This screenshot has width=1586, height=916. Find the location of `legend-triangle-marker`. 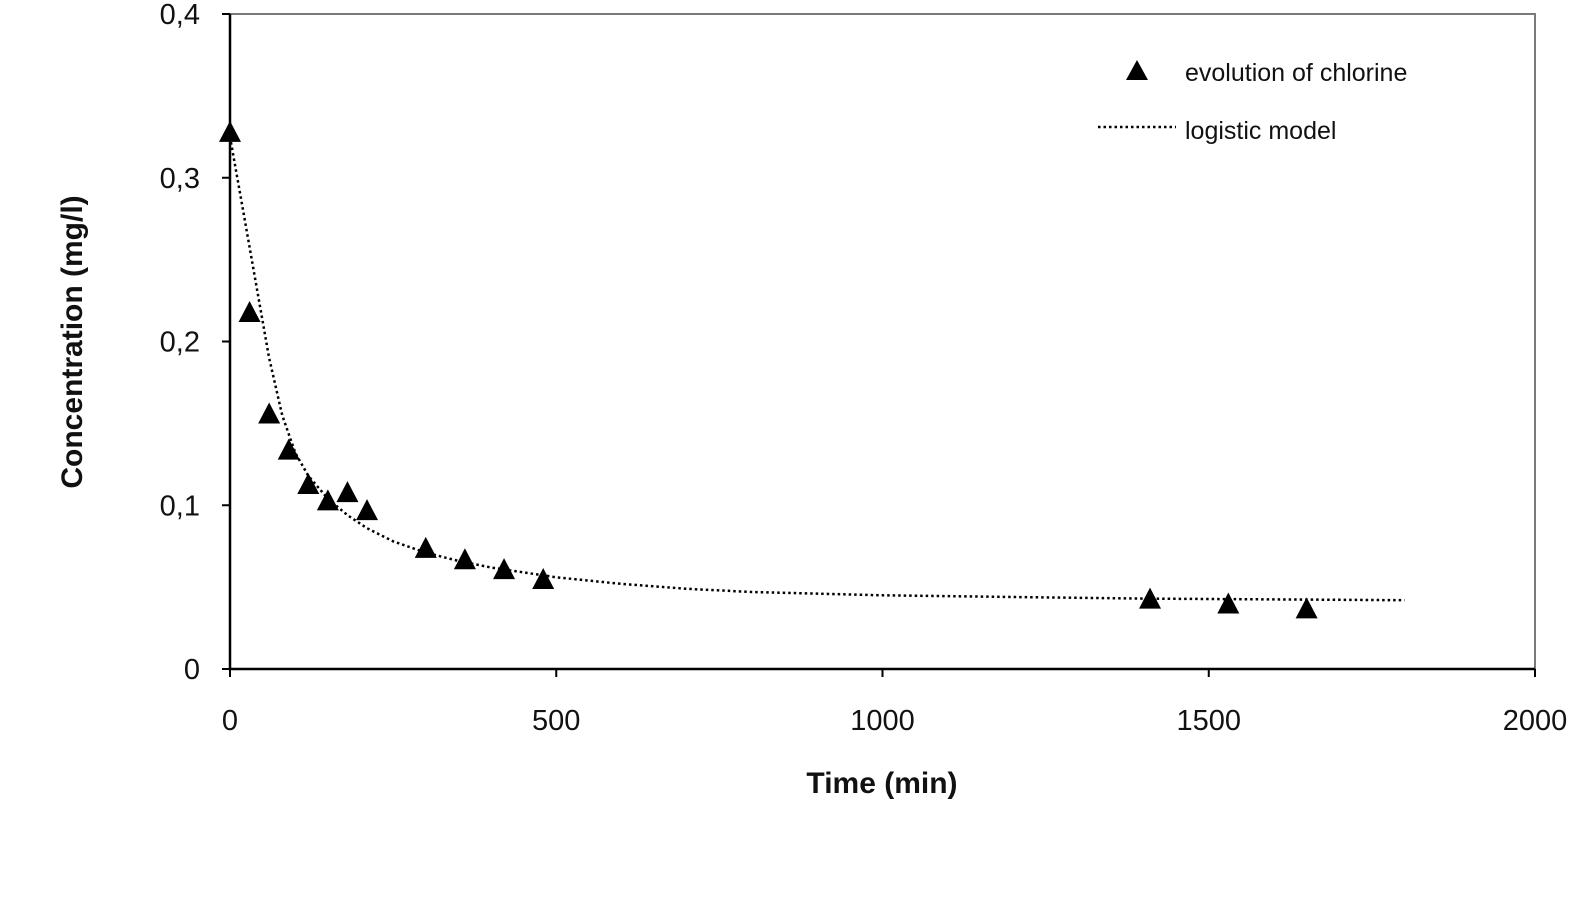

legend-triangle-marker is located at coordinates (1137, 70).